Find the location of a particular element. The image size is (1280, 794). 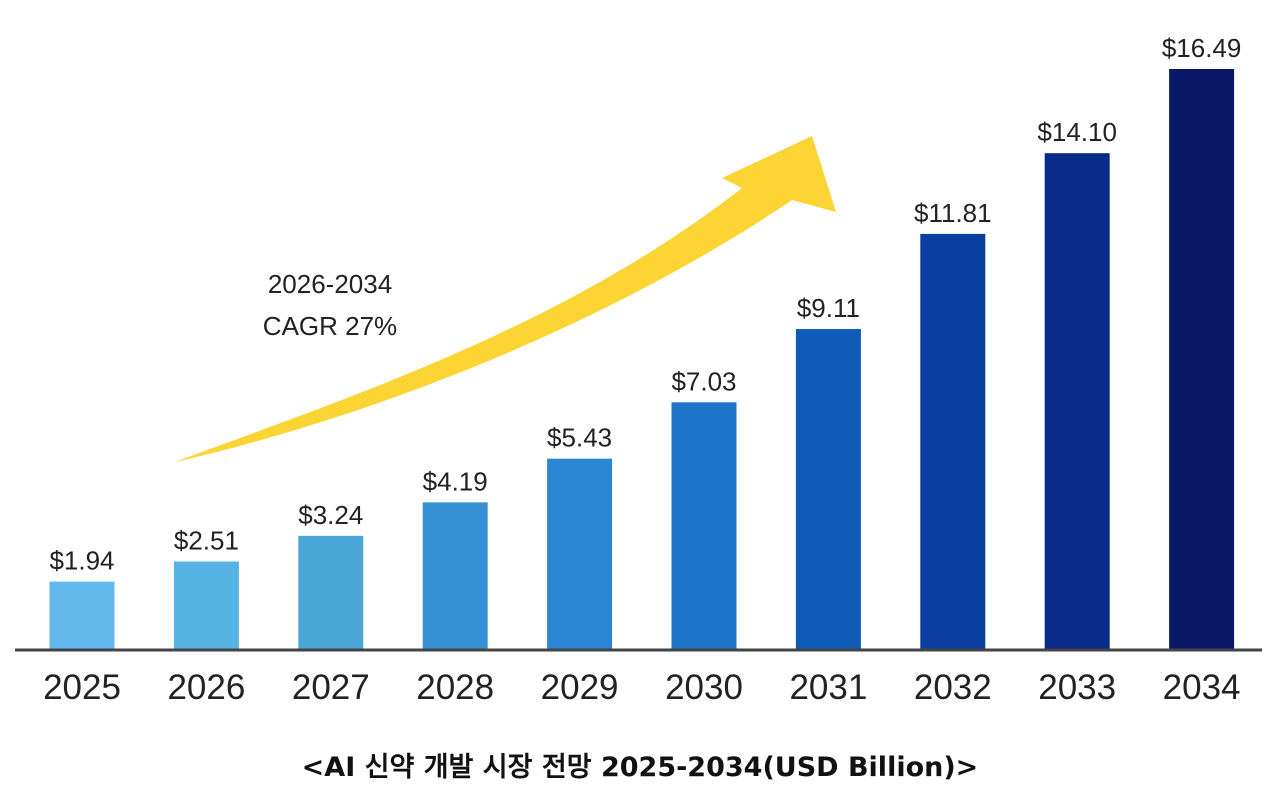

bar-2026 is located at coordinates (206, 605).